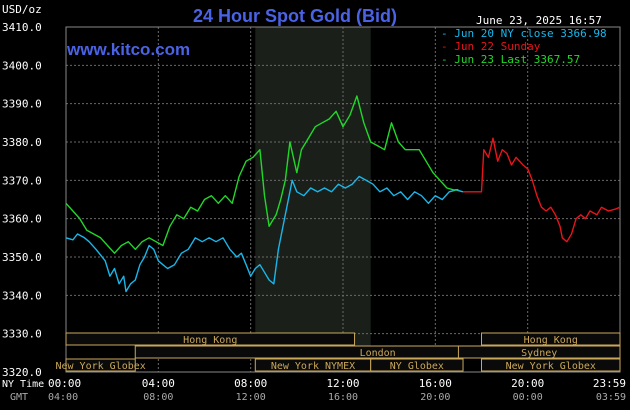 The image size is (630, 410). I want to click on session-label: Sydney, so click(539, 353).